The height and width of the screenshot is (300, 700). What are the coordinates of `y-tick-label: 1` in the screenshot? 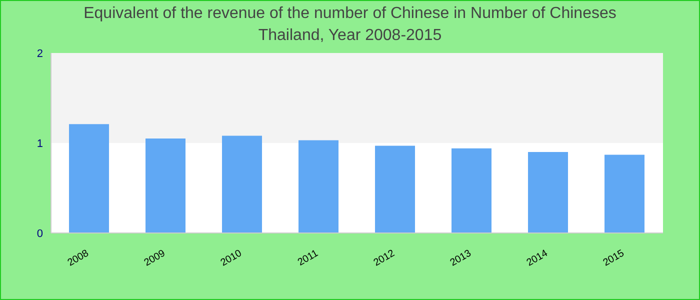 It's located at (39, 144).